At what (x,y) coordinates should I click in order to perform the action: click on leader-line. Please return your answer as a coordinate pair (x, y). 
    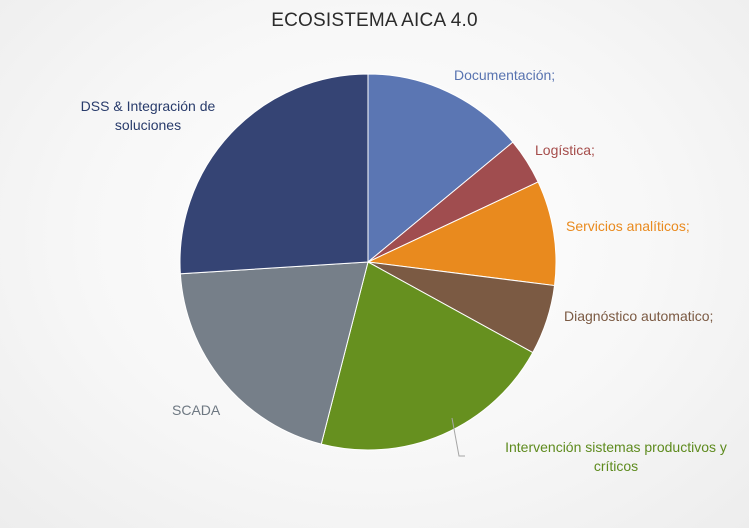
    Looking at the image, I should click on (458, 437).